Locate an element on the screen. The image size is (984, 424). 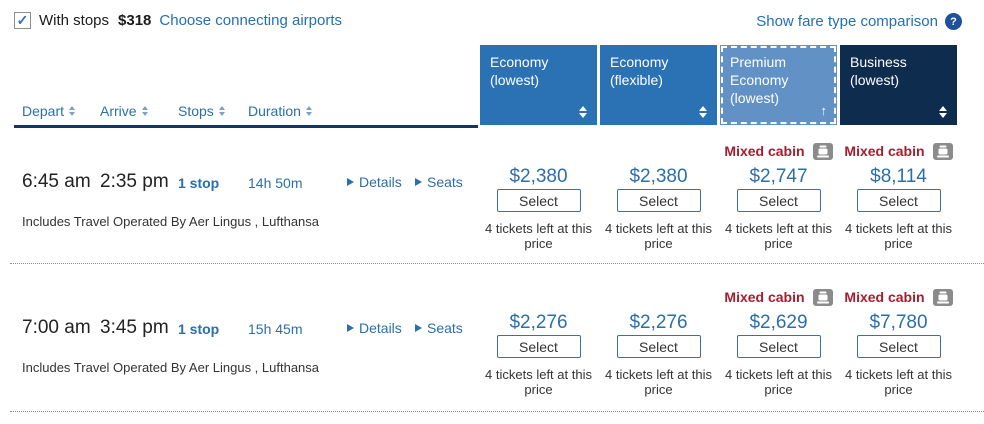
column-header-label: Arrive is located at coordinates (118, 111).